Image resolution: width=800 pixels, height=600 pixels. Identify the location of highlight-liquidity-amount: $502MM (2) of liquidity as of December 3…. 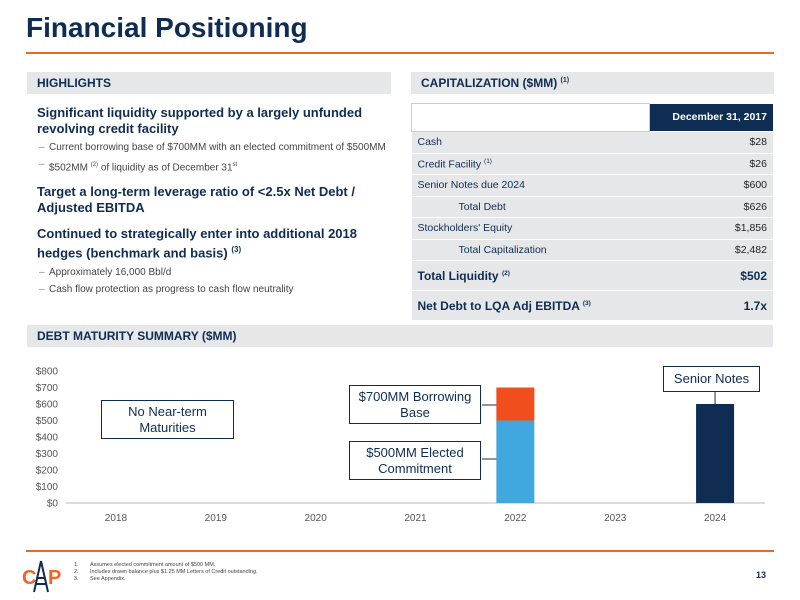
(213, 166).